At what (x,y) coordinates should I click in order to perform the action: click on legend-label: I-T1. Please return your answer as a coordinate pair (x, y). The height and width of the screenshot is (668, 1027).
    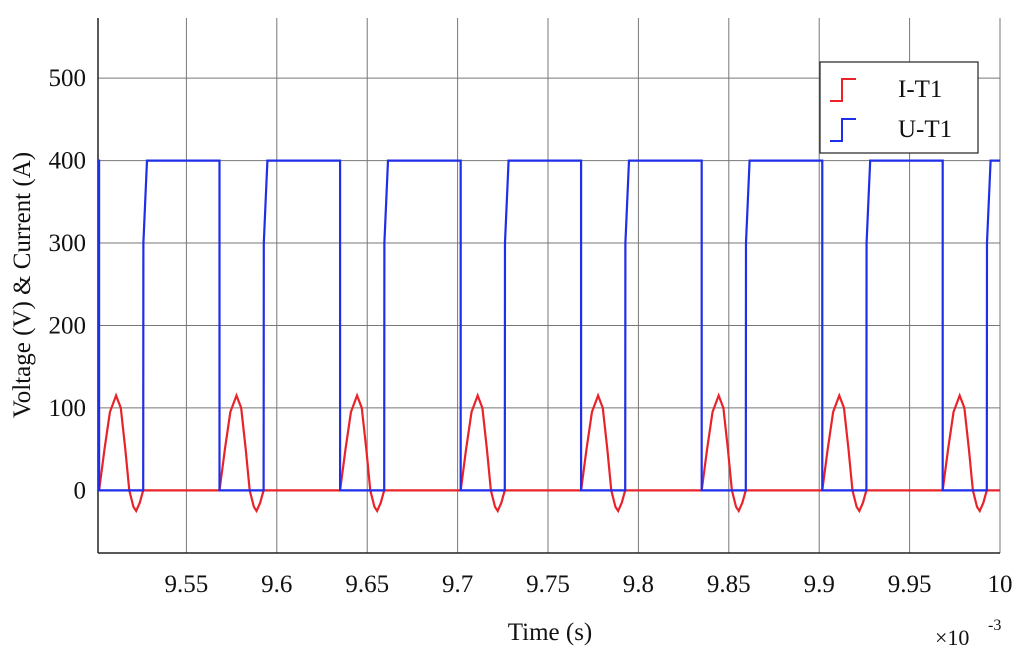
    Looking at the image, I should click on (920, 89).